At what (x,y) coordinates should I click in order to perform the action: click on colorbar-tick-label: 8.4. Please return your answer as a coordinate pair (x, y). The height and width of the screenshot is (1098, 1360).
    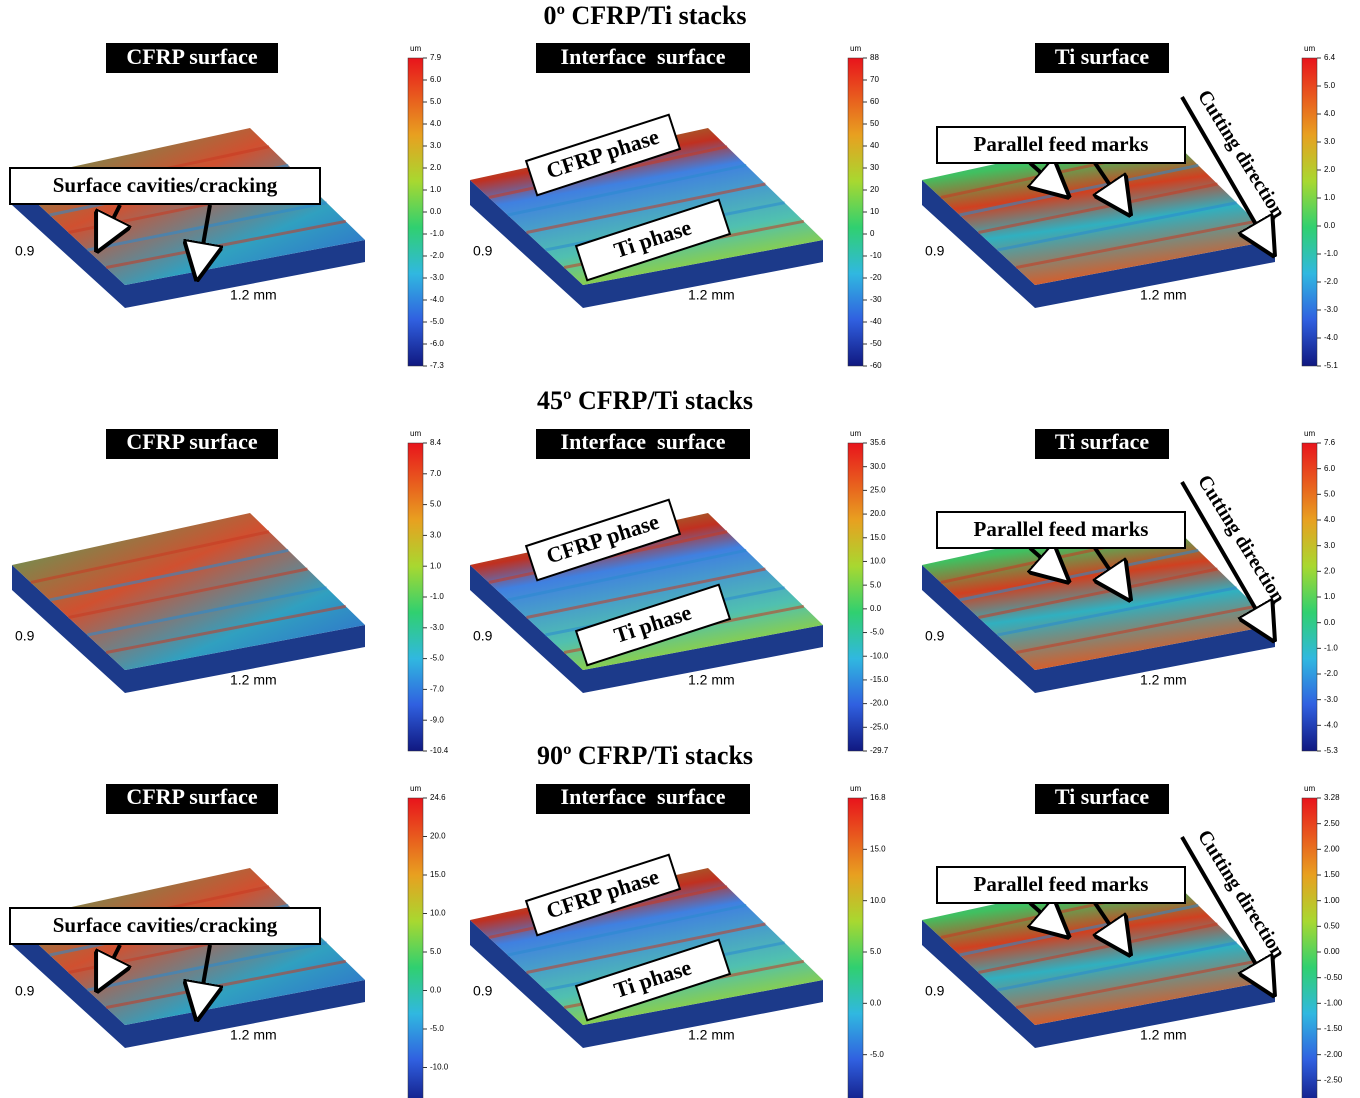
    Looking at the image, I should click on (436, 442).